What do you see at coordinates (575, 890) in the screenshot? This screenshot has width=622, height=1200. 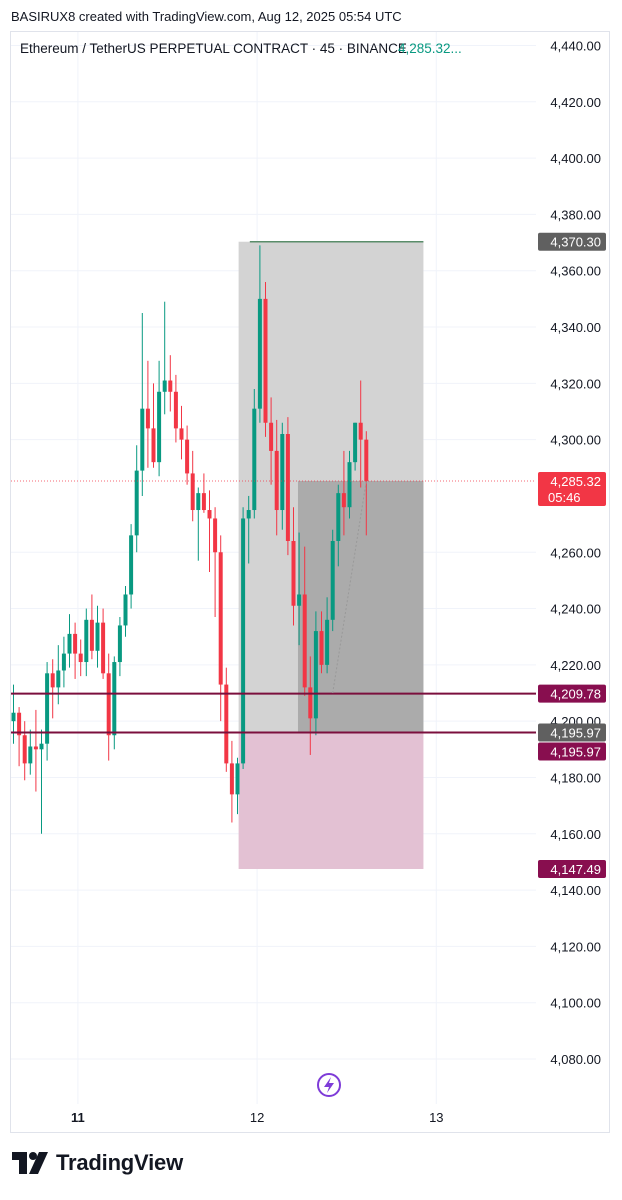 I see `y-tick-label: 4,140.00` at bounding box center [575, 890].